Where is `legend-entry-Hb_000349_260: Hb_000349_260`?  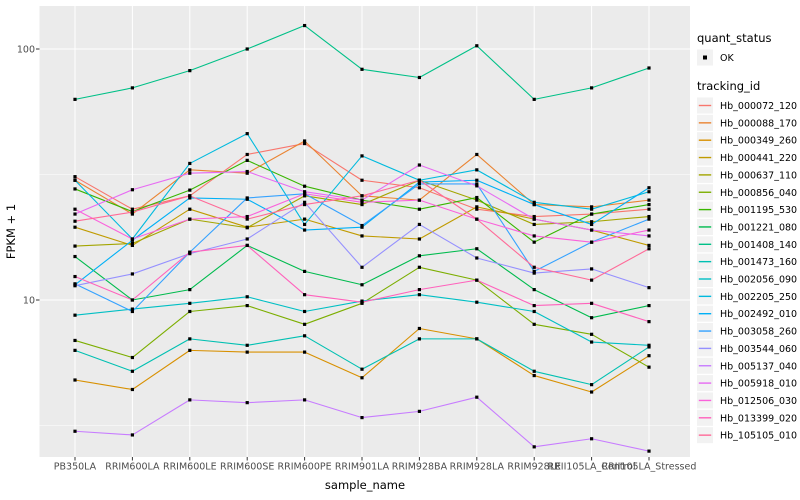
legend-entry-Hb_000349_260: Hb_000349_260 is located at coordinates (747, 140).